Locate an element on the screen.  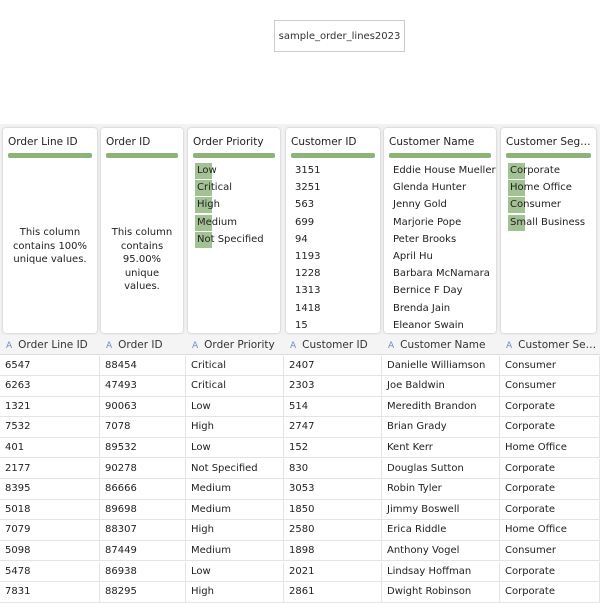
table-cell: 90063 is located at coordinates (143, 407).